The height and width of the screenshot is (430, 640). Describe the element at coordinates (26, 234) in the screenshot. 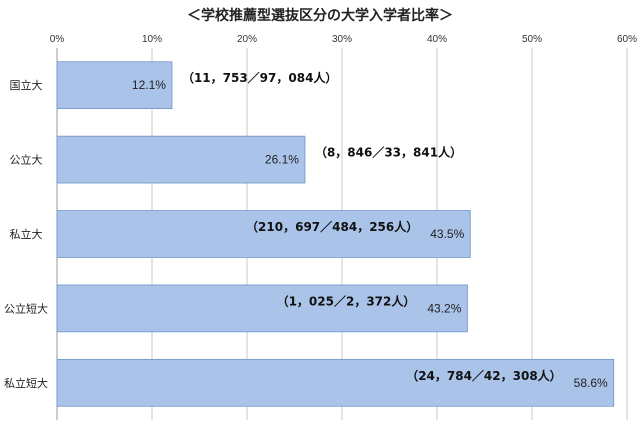

I see `category-label: 私立大` at that location.